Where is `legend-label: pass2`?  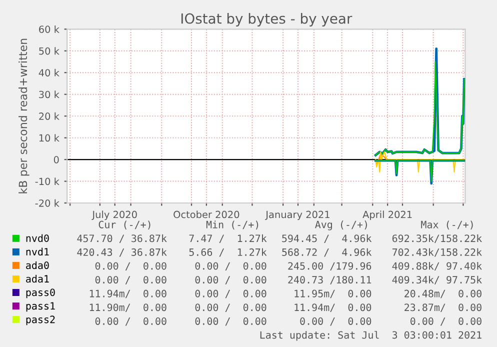 legend-label: pass2 is located at coordinates (40, 321).